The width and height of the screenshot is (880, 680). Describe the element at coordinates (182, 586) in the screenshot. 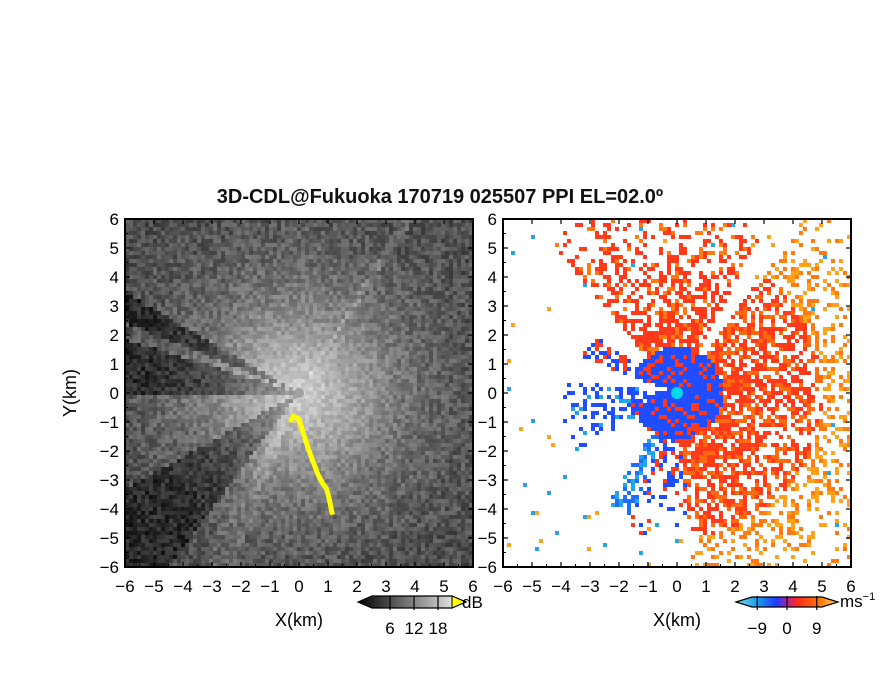

I see `snr-xtick-label: −4` at that location.